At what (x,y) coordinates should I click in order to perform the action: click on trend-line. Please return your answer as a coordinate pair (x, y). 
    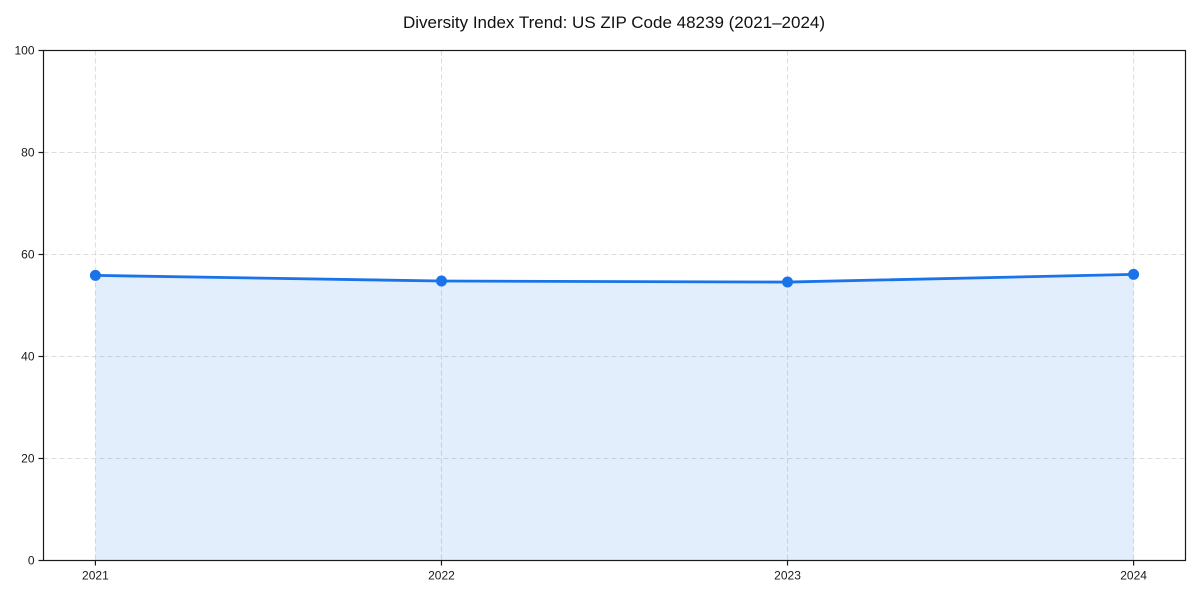
    Looking at the image, I should click on (614, 278).